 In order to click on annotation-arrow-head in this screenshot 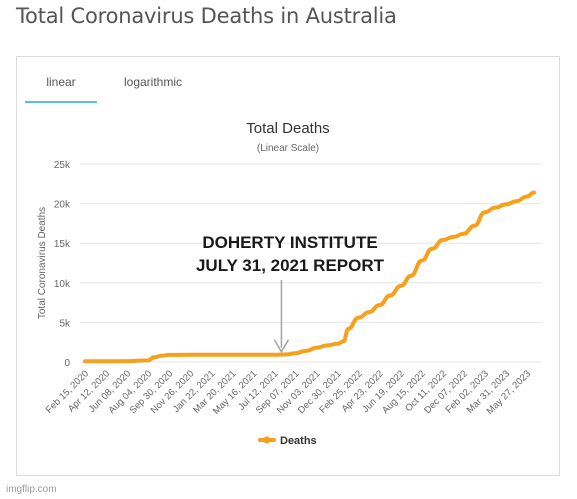, I will do `click(281, 346)`.